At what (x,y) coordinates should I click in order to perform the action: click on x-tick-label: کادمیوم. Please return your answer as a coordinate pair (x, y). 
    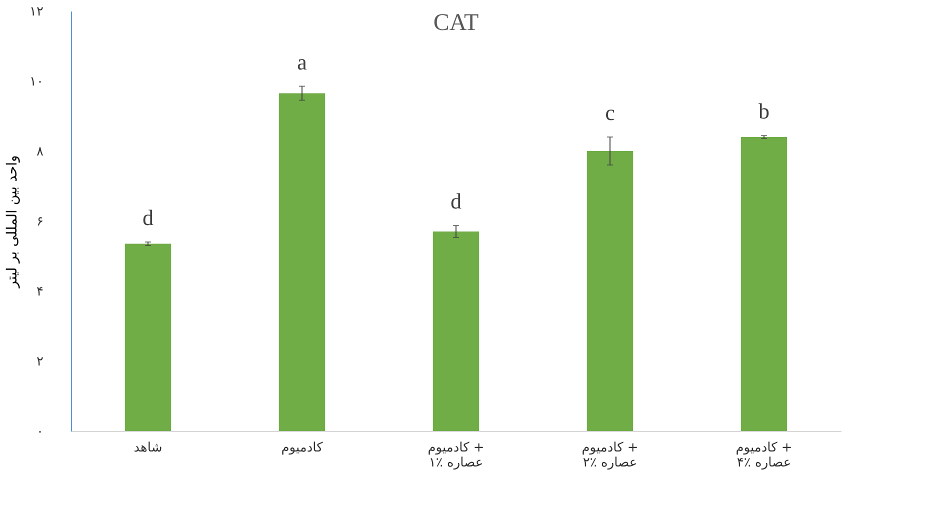
    Looking at the image, I should click on (302, 448).